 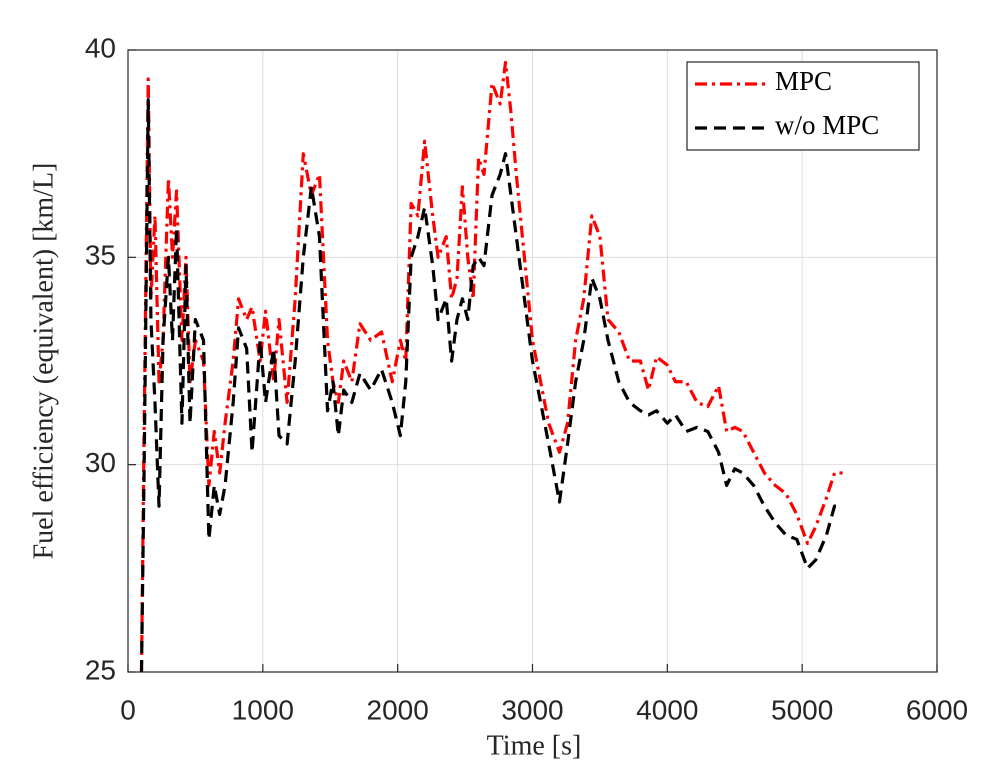 What do you see at coordinates (128, 709) in the screenshot?
I see `x-tick-label: 0` at bounding box center [128, 709].